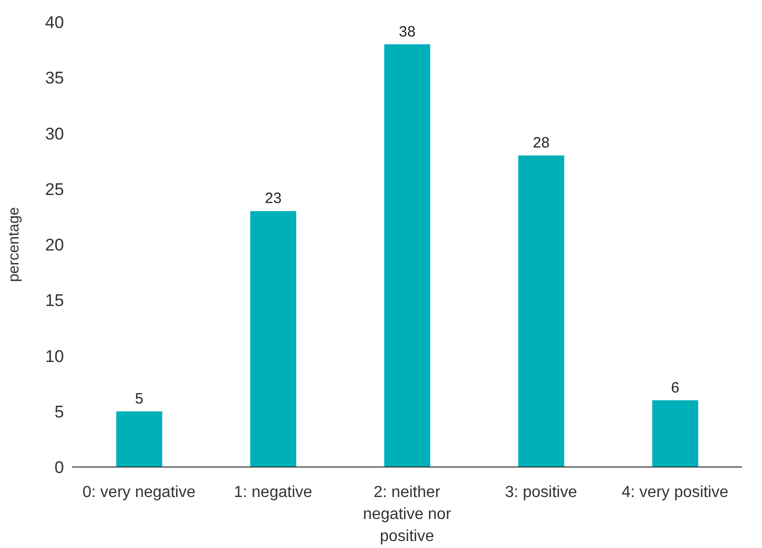 This screenshot has width=762, height=548. Describe the element at coordinates (675, 387) in the screenshot. I see `data-label: 6` at that location.